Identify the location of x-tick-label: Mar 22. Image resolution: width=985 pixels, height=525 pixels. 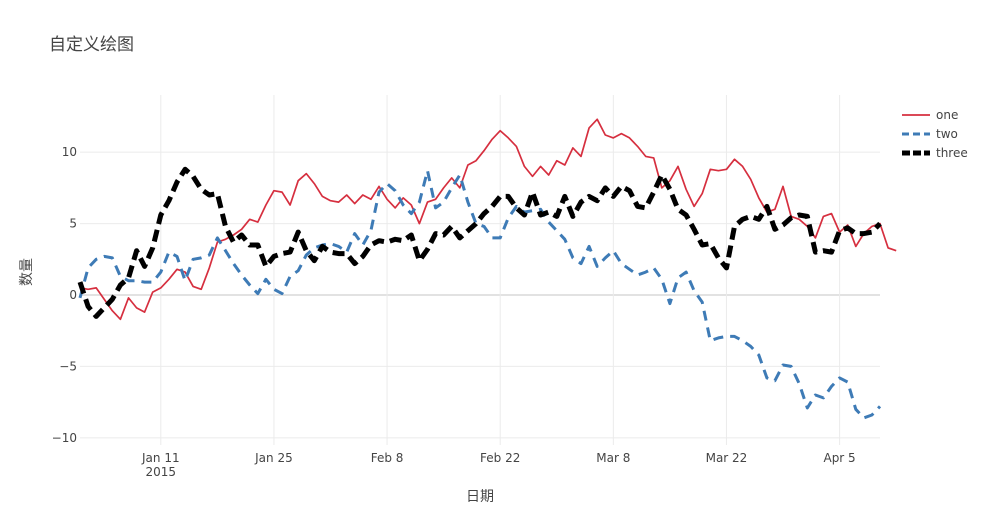
(727, 458).